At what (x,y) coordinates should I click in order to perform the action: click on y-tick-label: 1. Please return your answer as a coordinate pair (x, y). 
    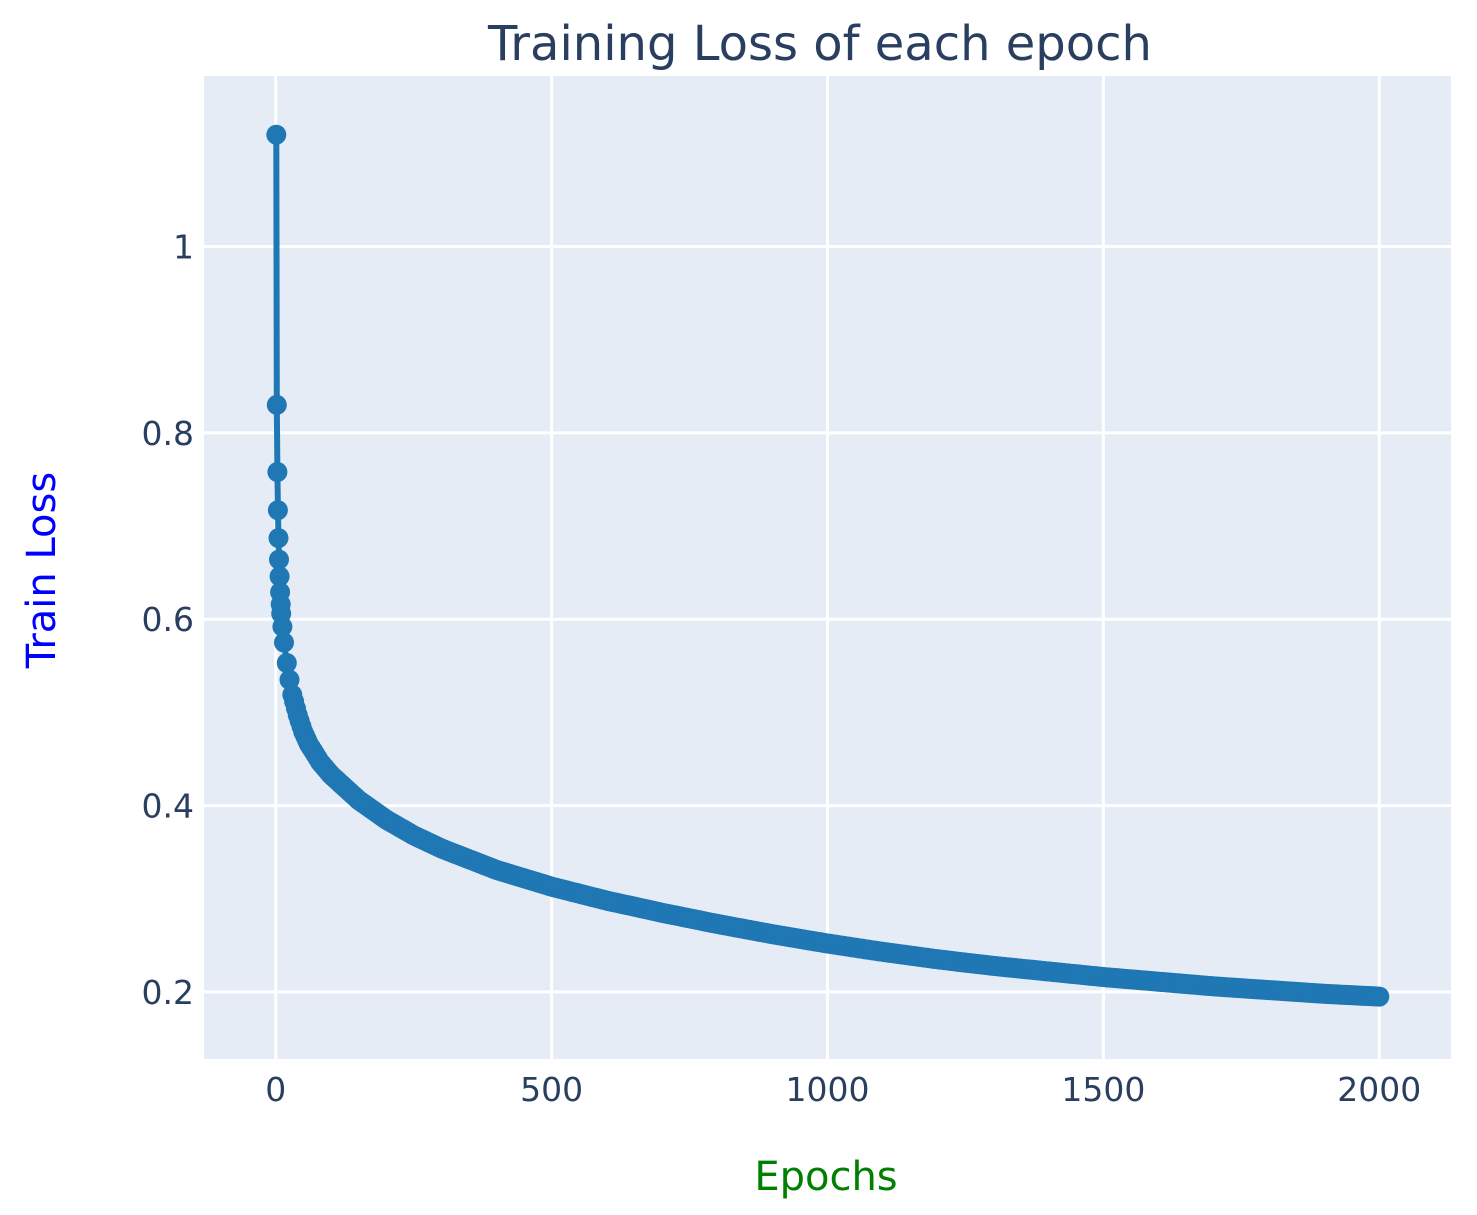
    Looking at the image, I should click on (183, 247).